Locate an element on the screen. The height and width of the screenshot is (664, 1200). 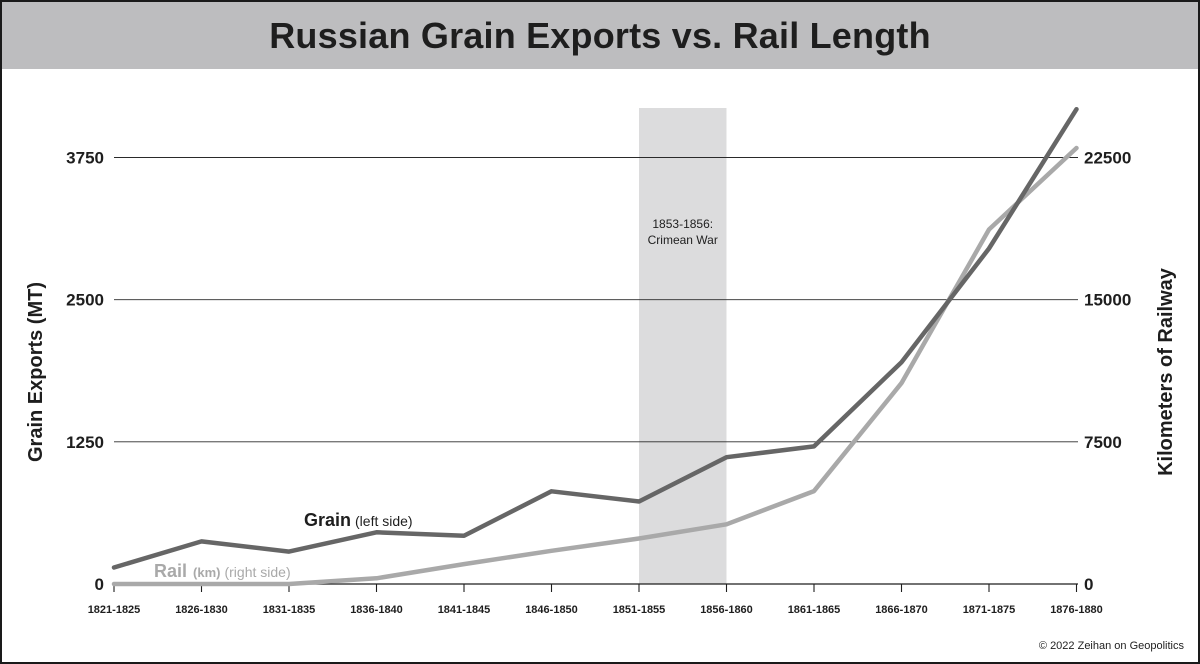
x-tick-label: 1851-1855 is located at coordinates (639, 610).